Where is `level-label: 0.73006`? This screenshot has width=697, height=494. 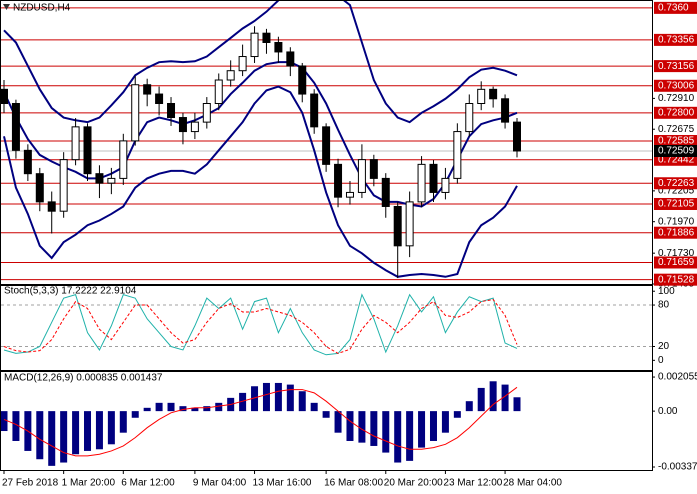
level-label: 0.73006 is located at coordinates (676, 85).